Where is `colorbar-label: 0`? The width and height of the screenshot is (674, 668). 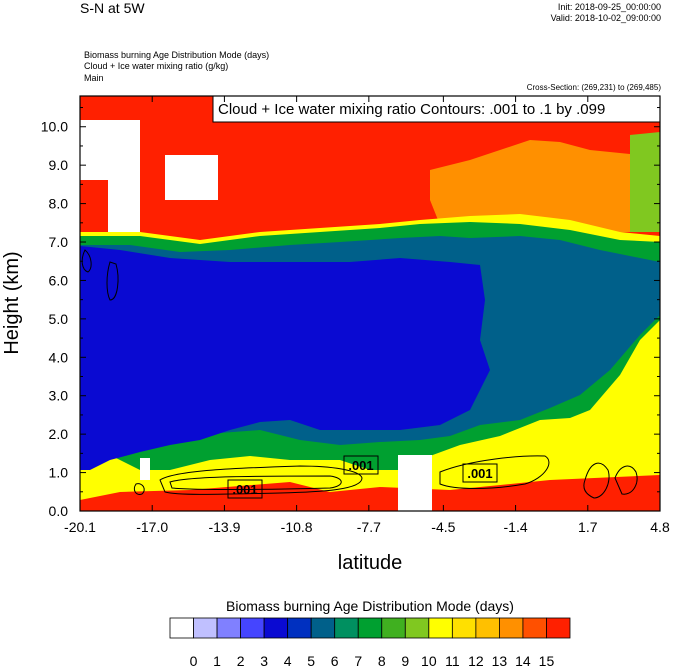 colorbar-label: 0 is located at coordinates (194, 660).